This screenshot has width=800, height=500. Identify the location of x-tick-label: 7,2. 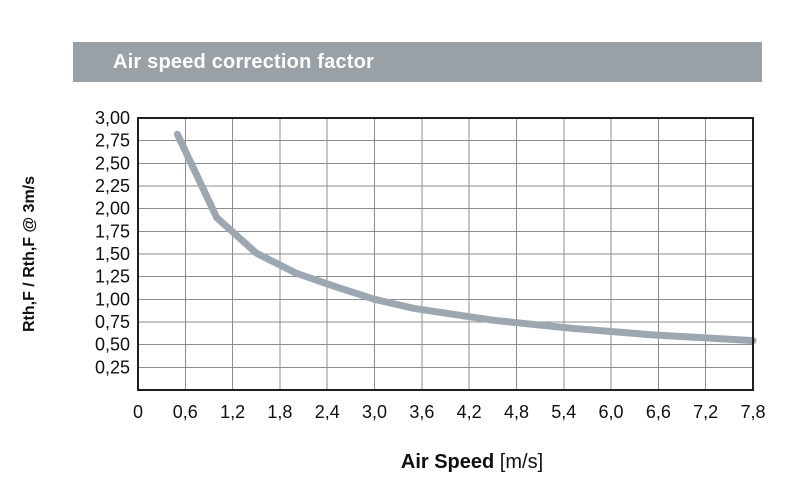
(705, 412).